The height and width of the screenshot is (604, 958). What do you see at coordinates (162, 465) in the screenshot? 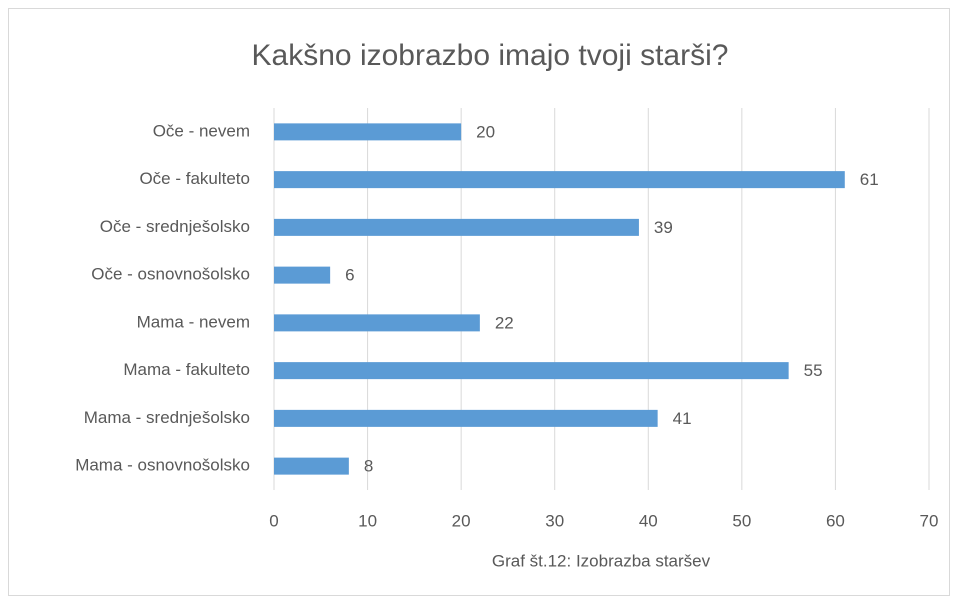
I see `y-tick-label: Mama - osnovnošolsko` at bounding box center [162, 465].